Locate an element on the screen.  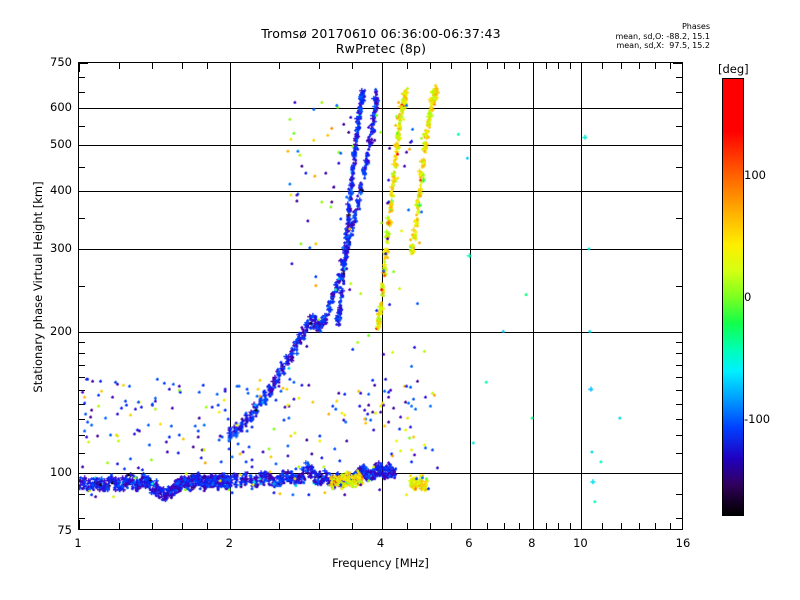
x-tick-label: 1 is located at coordinates (78, 543).